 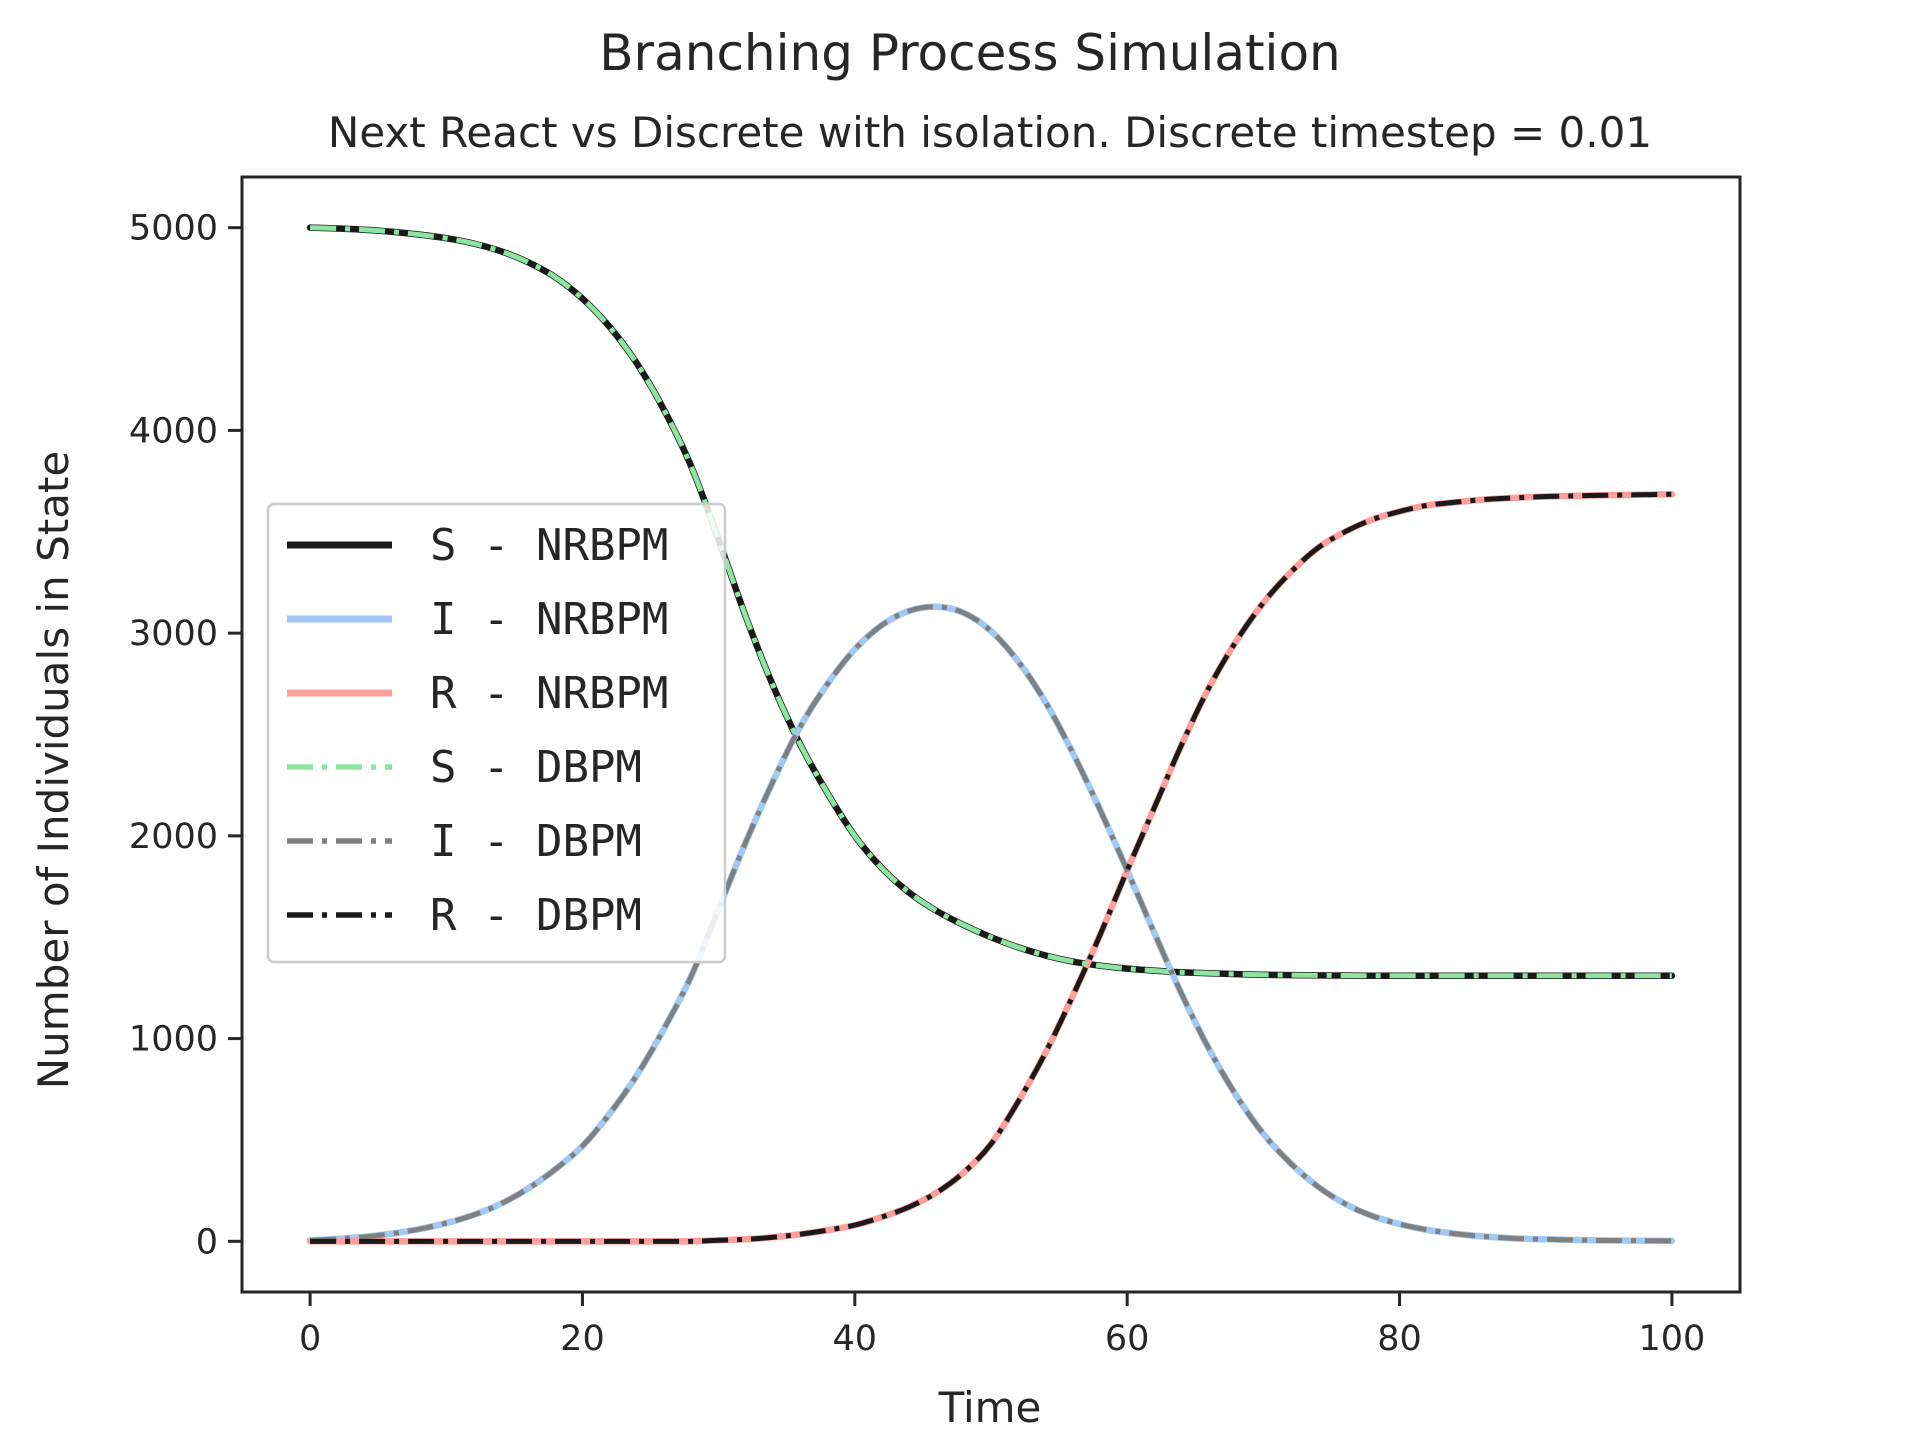 What do you see at coordinates (549, 545) in the screenshot?
I see `legend-label: S - NRBPM` at bounding box center [549, 545].